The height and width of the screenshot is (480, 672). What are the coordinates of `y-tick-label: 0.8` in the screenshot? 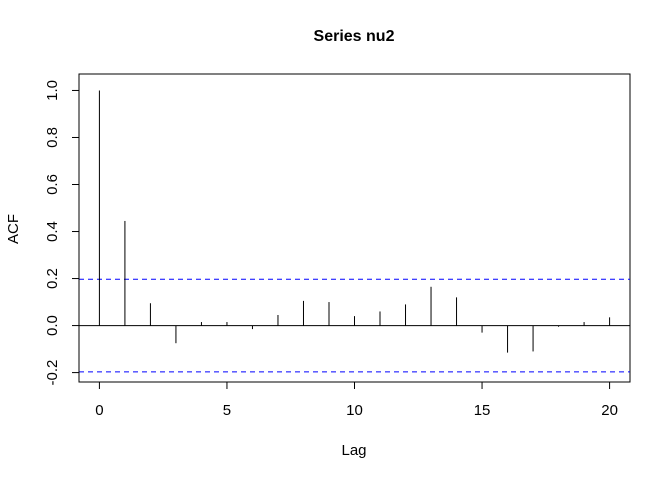 It's located at (52, 137).